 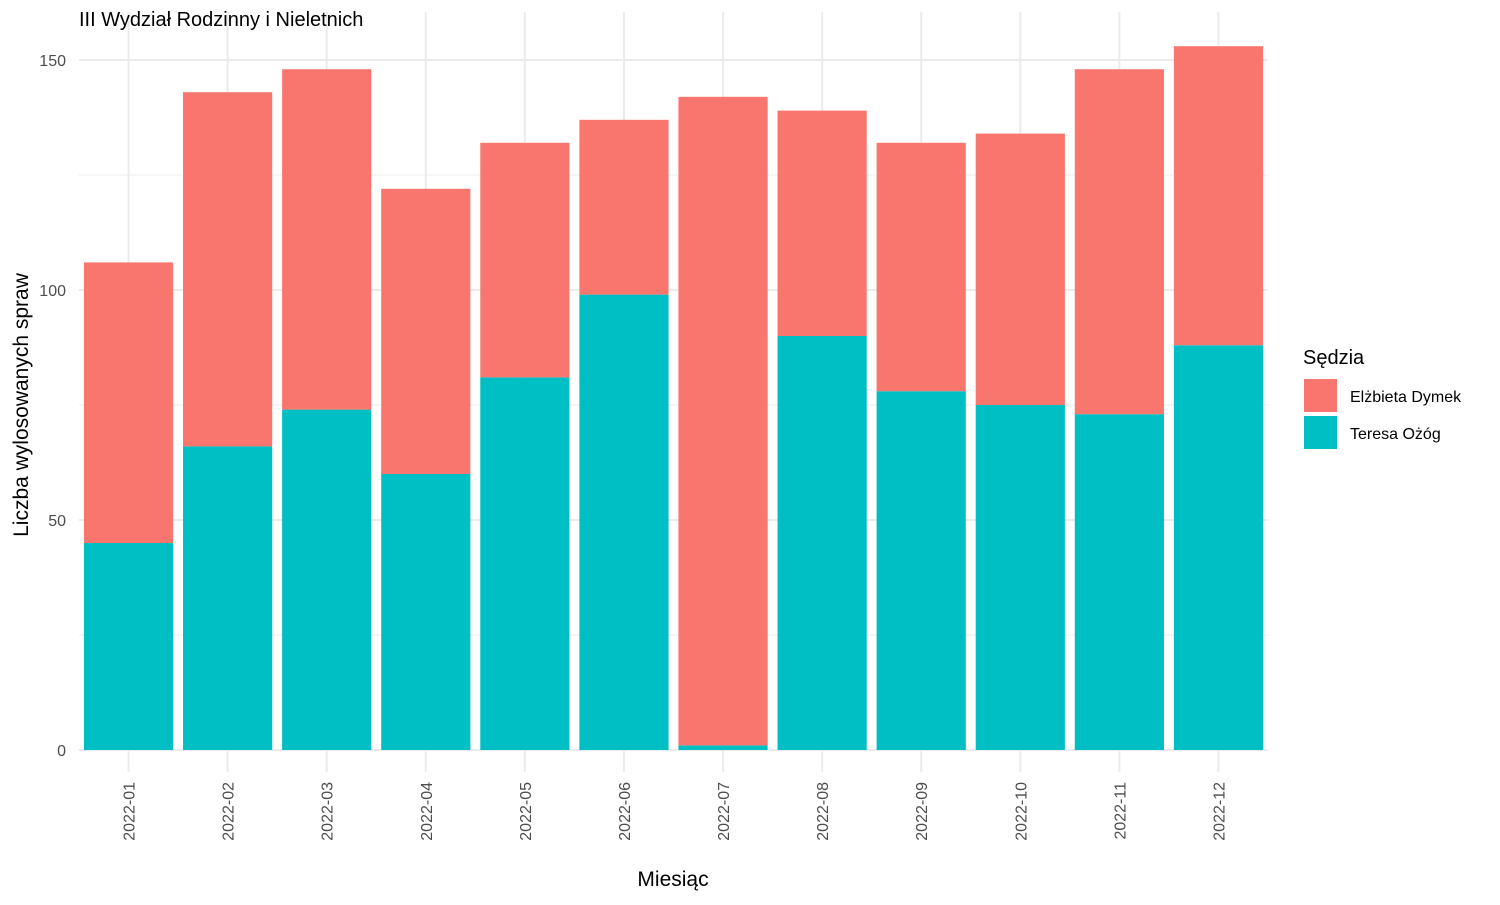 I want to click on x-tick-label: 2022-03, so click(x=328, y=811).